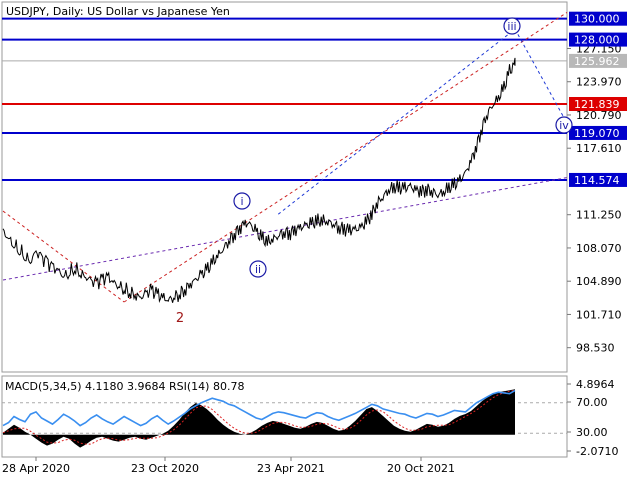  Describe the element at coordinates (595, 384) in the screenshot. I see `indicator-axis-label: 4.8964` at that location.